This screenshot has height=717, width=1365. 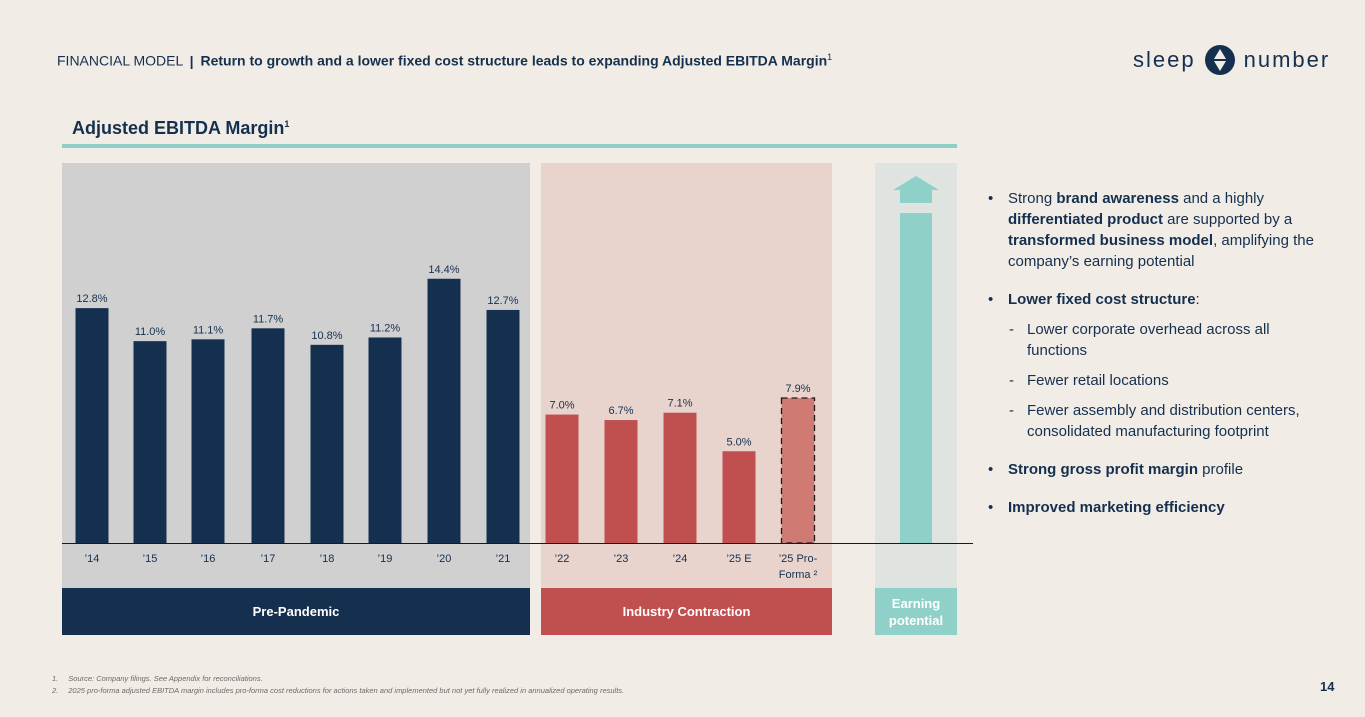 What do you see at coordinates (621, 559) in the screenshot?
I see `x-tick-label-9: ’23` at bounding box center [621, 559].